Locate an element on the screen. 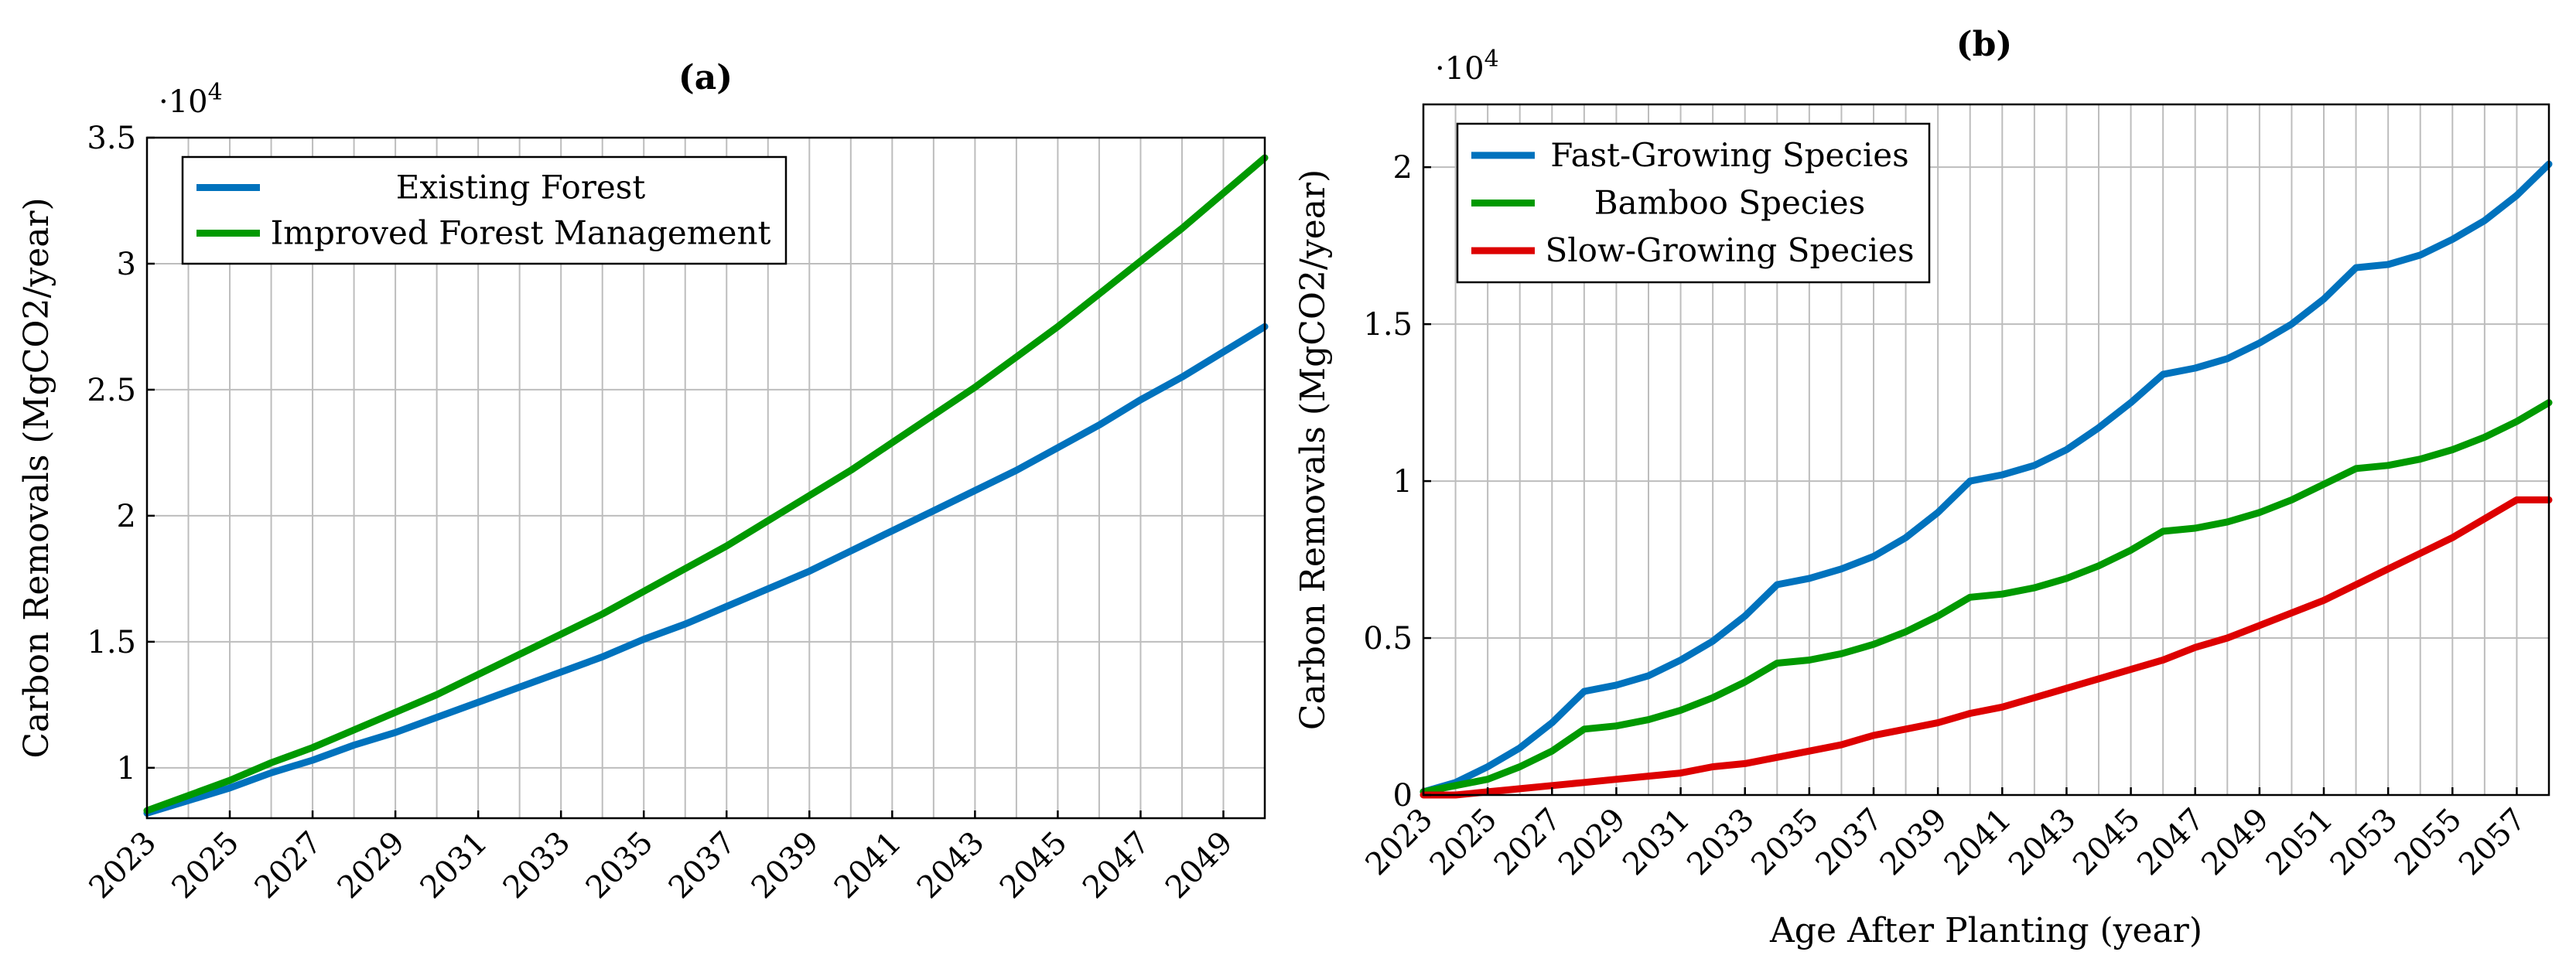 The image size is (2576, 969). x-tick-label: 2055 is located at coordinates (2428, 842).